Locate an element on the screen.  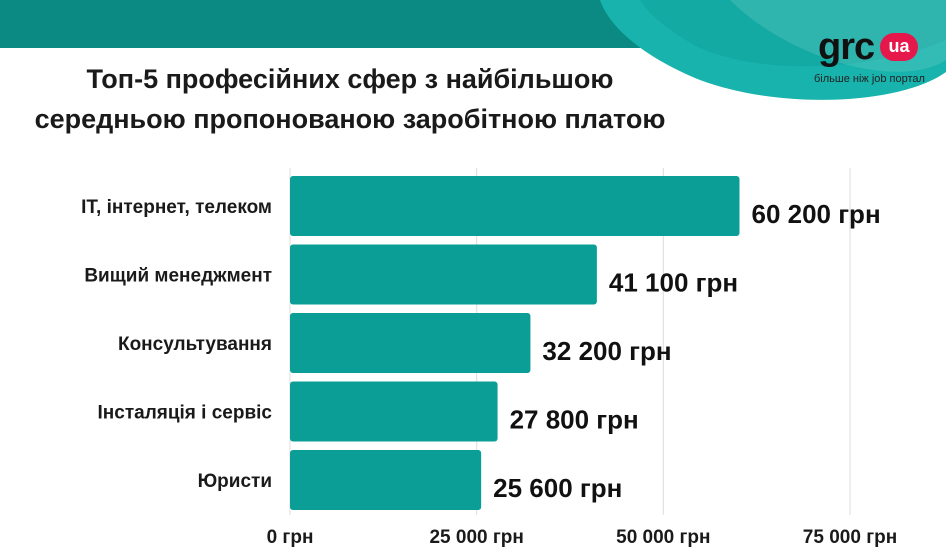
chart-title-line-1: Топ-5 професійних сфер з найбільшою is located at coordinates (350, 79).